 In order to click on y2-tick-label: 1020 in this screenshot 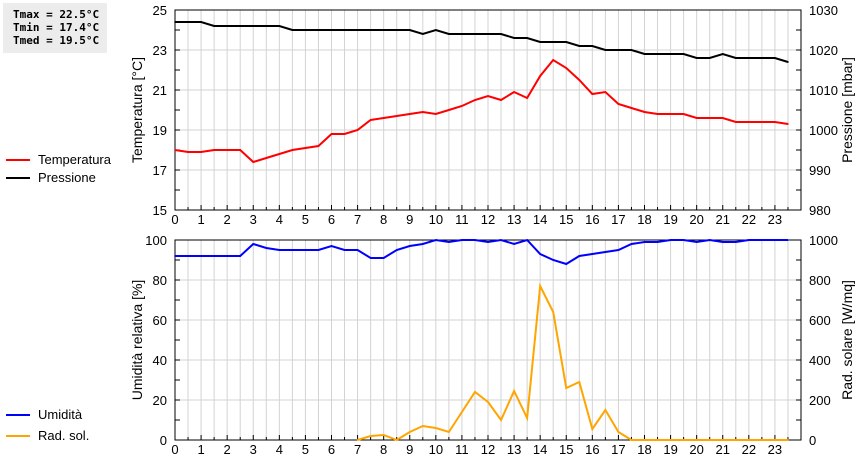, I will do `click(823, 50)`.